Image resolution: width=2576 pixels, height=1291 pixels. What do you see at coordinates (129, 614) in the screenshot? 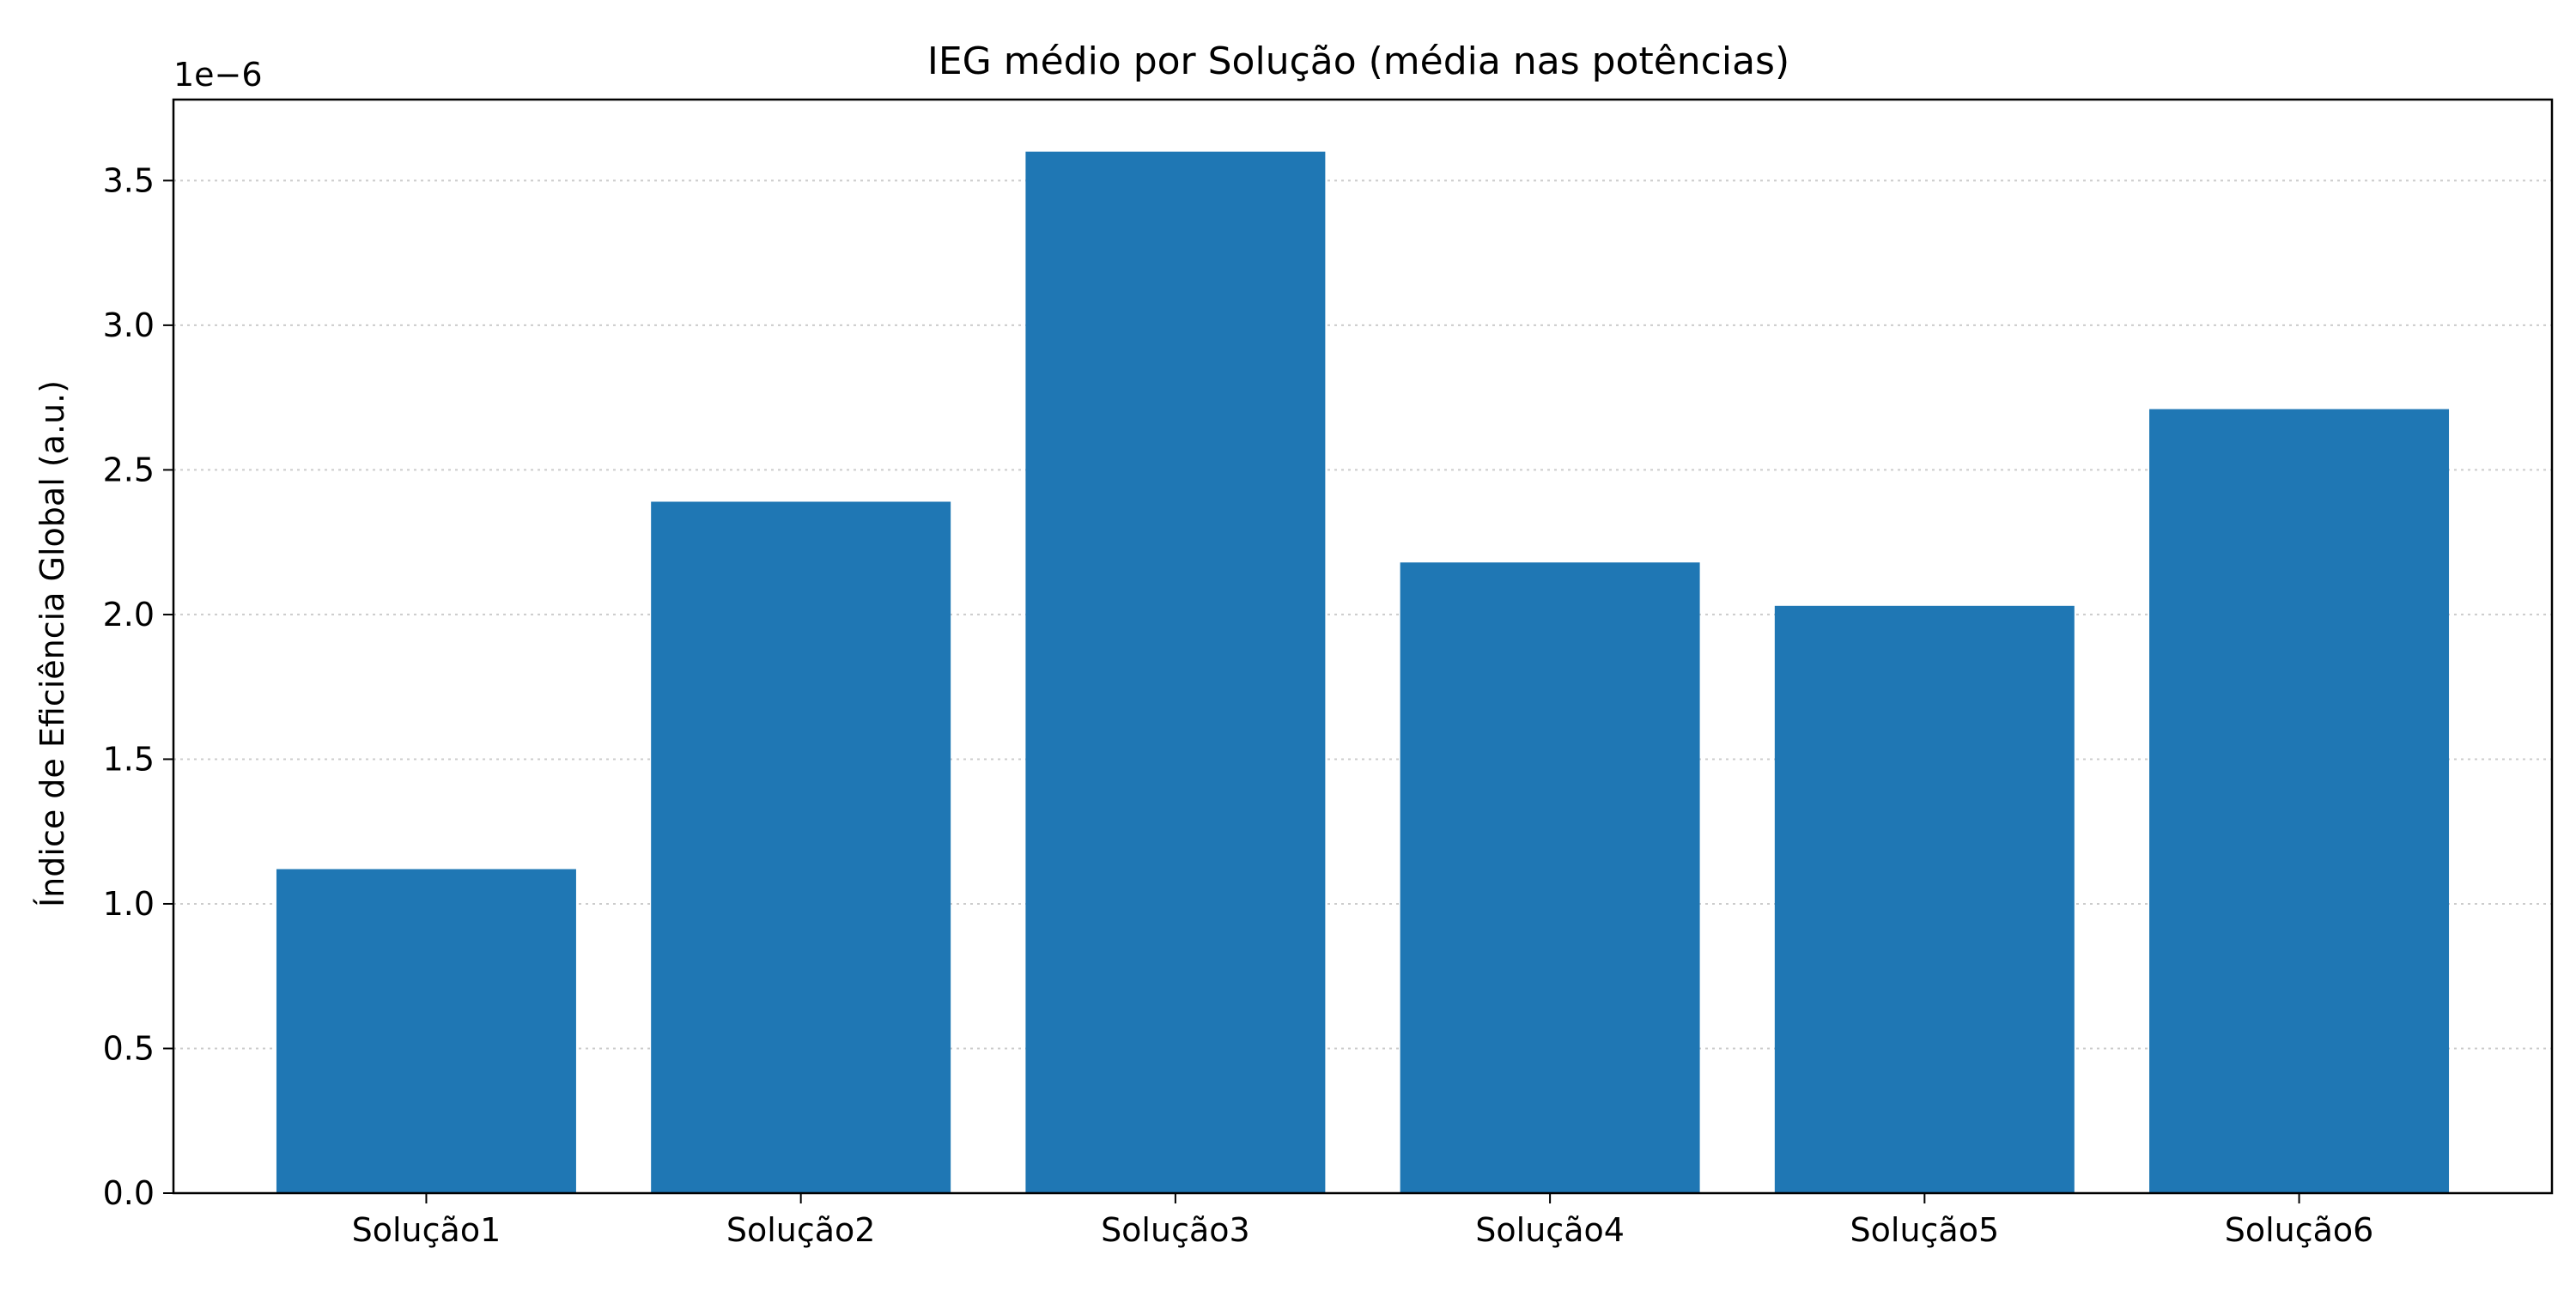
I see `y-tick-label: 2.0` at bounding box center [129, 614].